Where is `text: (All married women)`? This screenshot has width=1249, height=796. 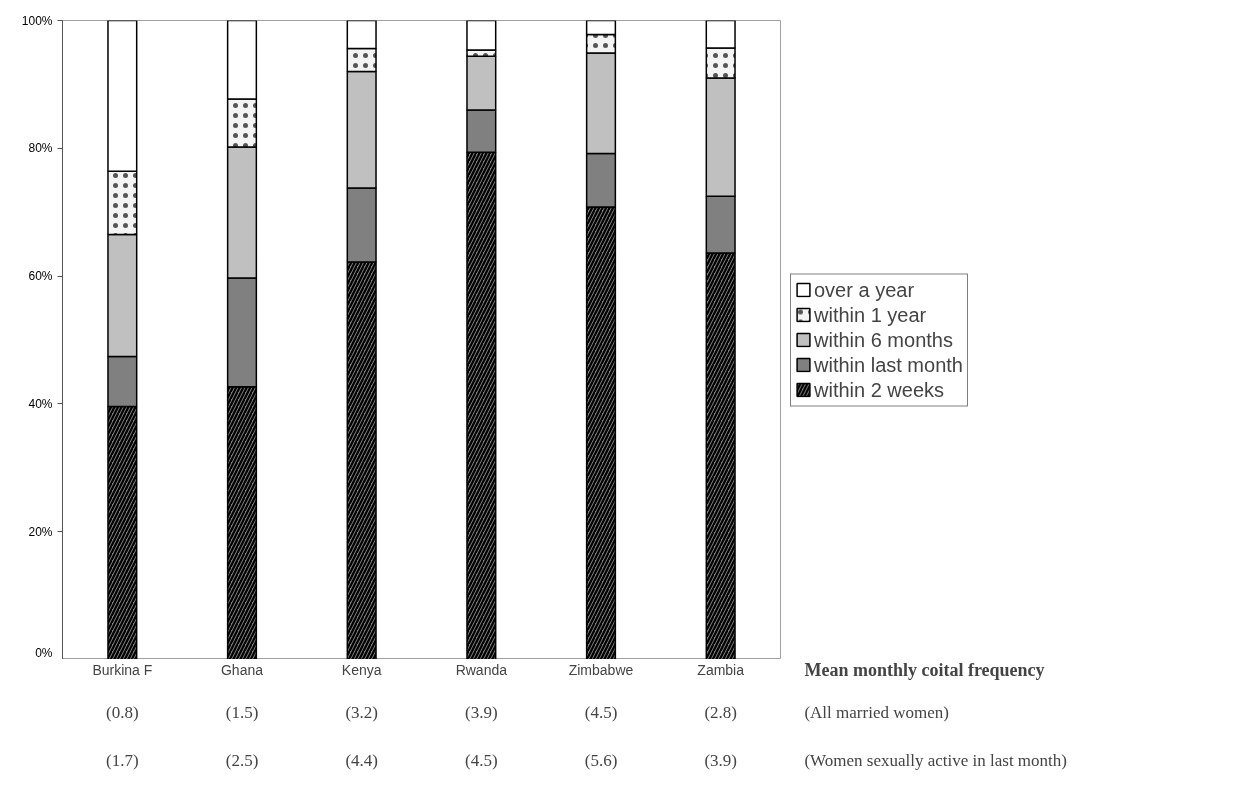 text: (All married women) is located at coordinates (876, 712).